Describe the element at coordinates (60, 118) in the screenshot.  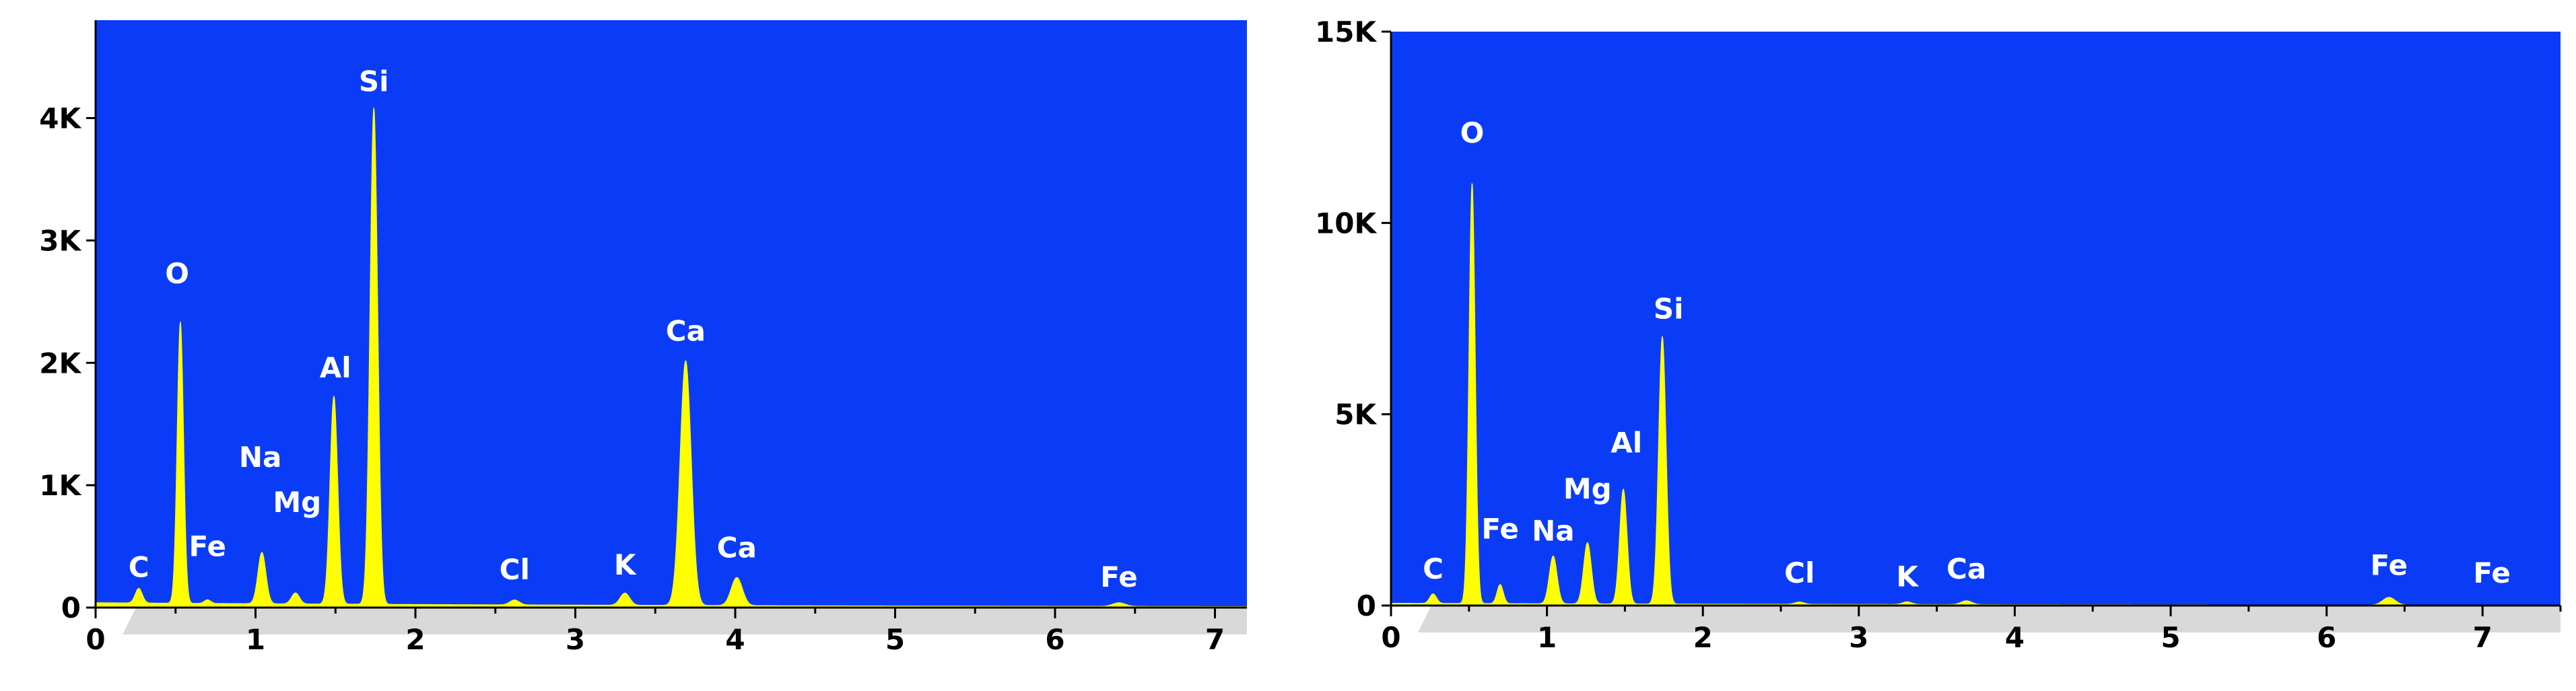
I see `y-tick-label: 4K` at that location.